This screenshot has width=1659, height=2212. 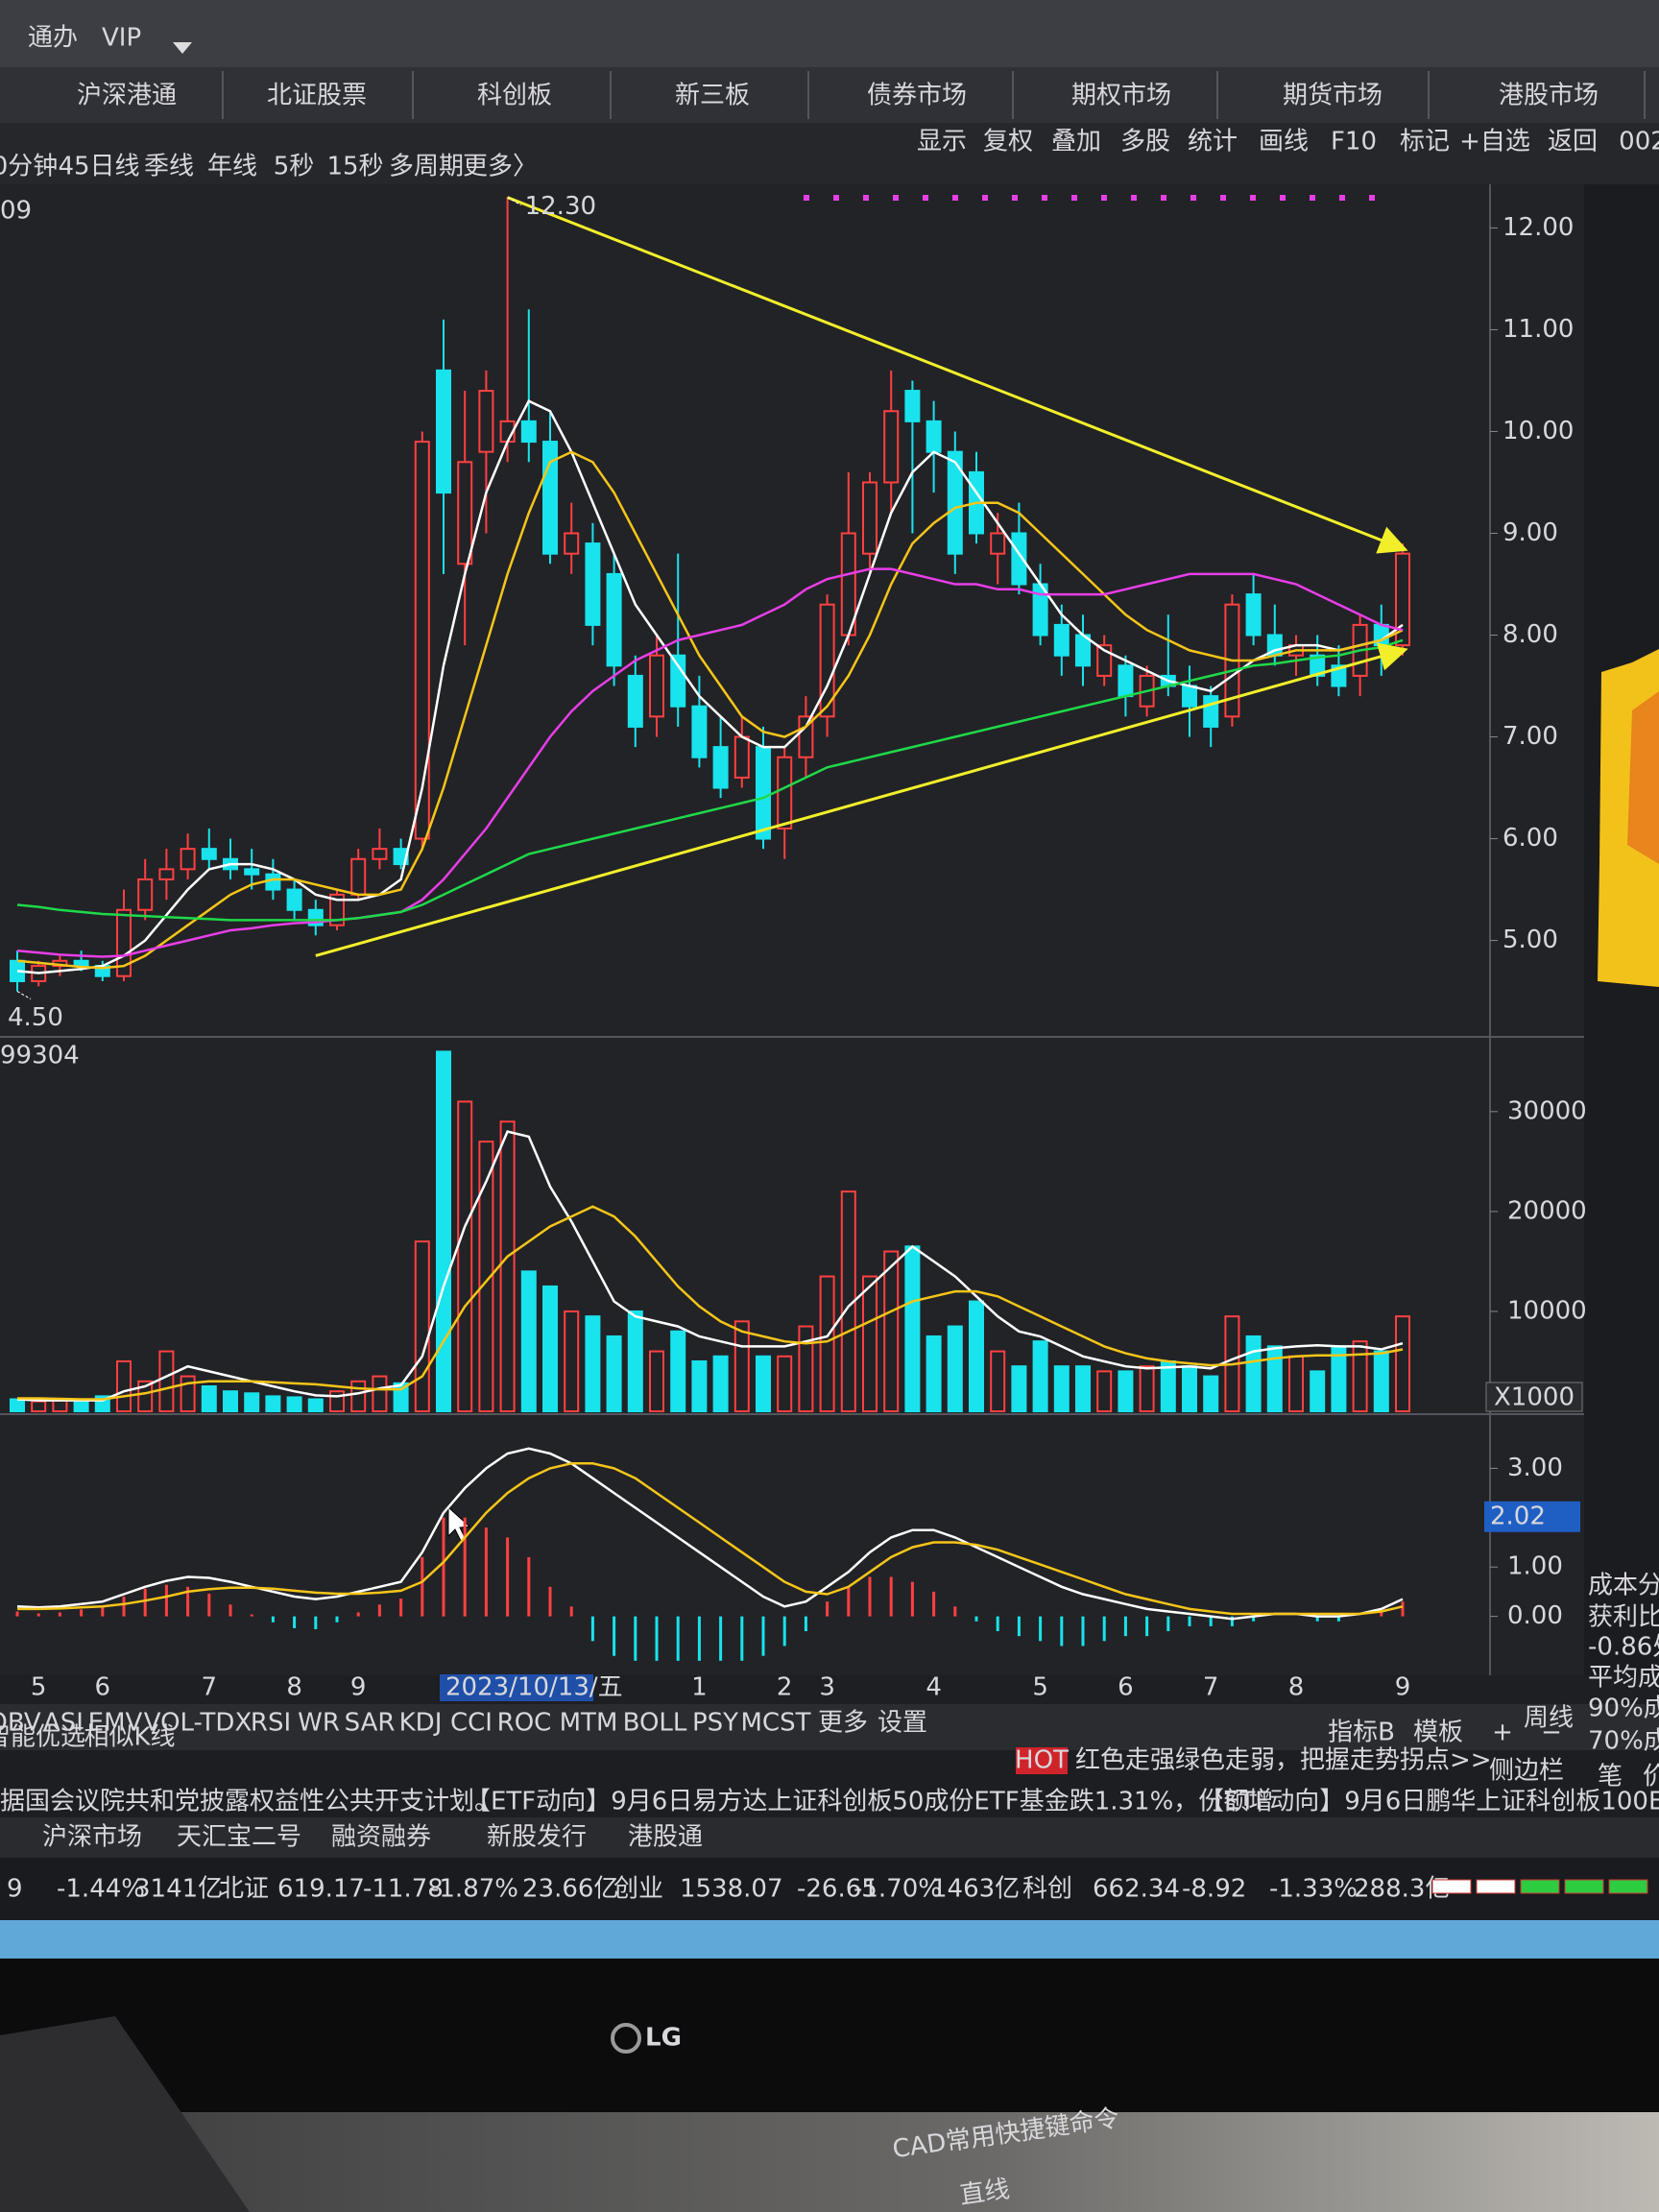 I want to click on hot-text: 红色走强绿色走弱，把握走势拐点>>, so click(x=1283, y=1760).